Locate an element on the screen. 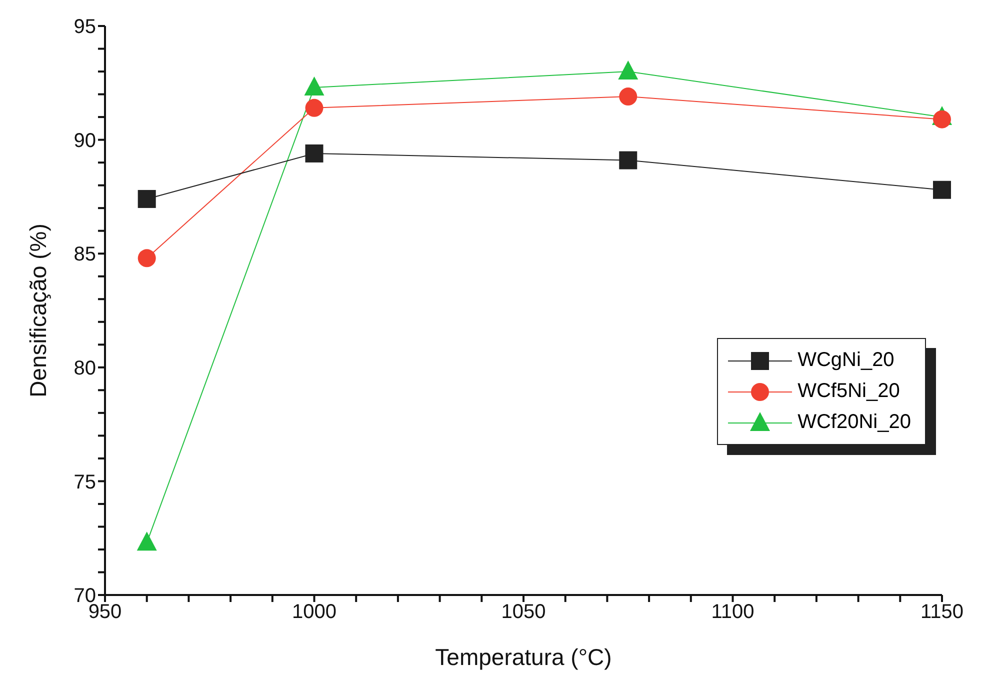  x-tick-label: 1150 is located at coordinates (942, 612).